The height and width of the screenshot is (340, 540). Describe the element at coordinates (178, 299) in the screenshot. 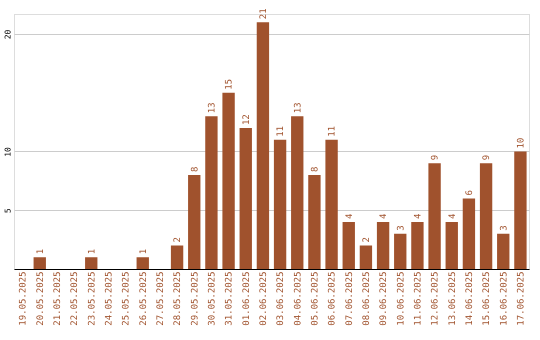

I see `x-tick-label: 28.05.2025` at that location.